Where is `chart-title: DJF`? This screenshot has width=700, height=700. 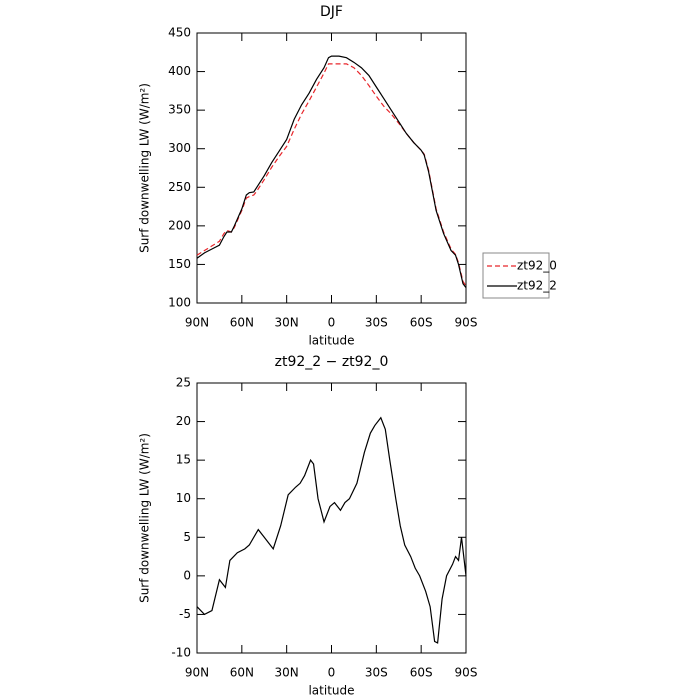
chart-title: DJF is located at coordinates (331, 12).